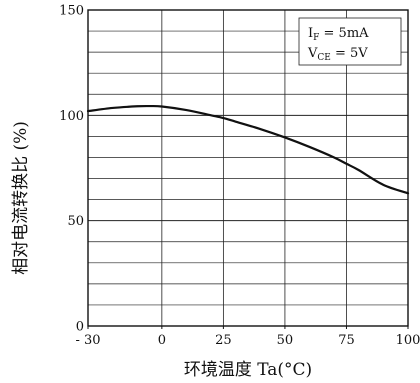 Image resolution: width=420 pixels, height=383 pixels. What do you see at coordinates (408, 340) in the screenshot?
I see `x-tick-label: 100` at bounding box center [408, 340].